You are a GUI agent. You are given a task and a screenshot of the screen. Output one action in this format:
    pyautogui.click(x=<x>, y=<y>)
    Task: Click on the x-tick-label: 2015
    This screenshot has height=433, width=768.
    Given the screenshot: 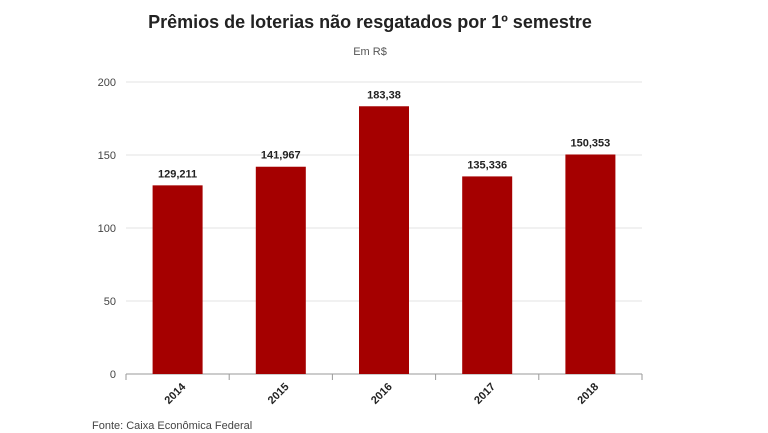 What is the action you would take?
    pyautogui.click(x=279, y=394)
    